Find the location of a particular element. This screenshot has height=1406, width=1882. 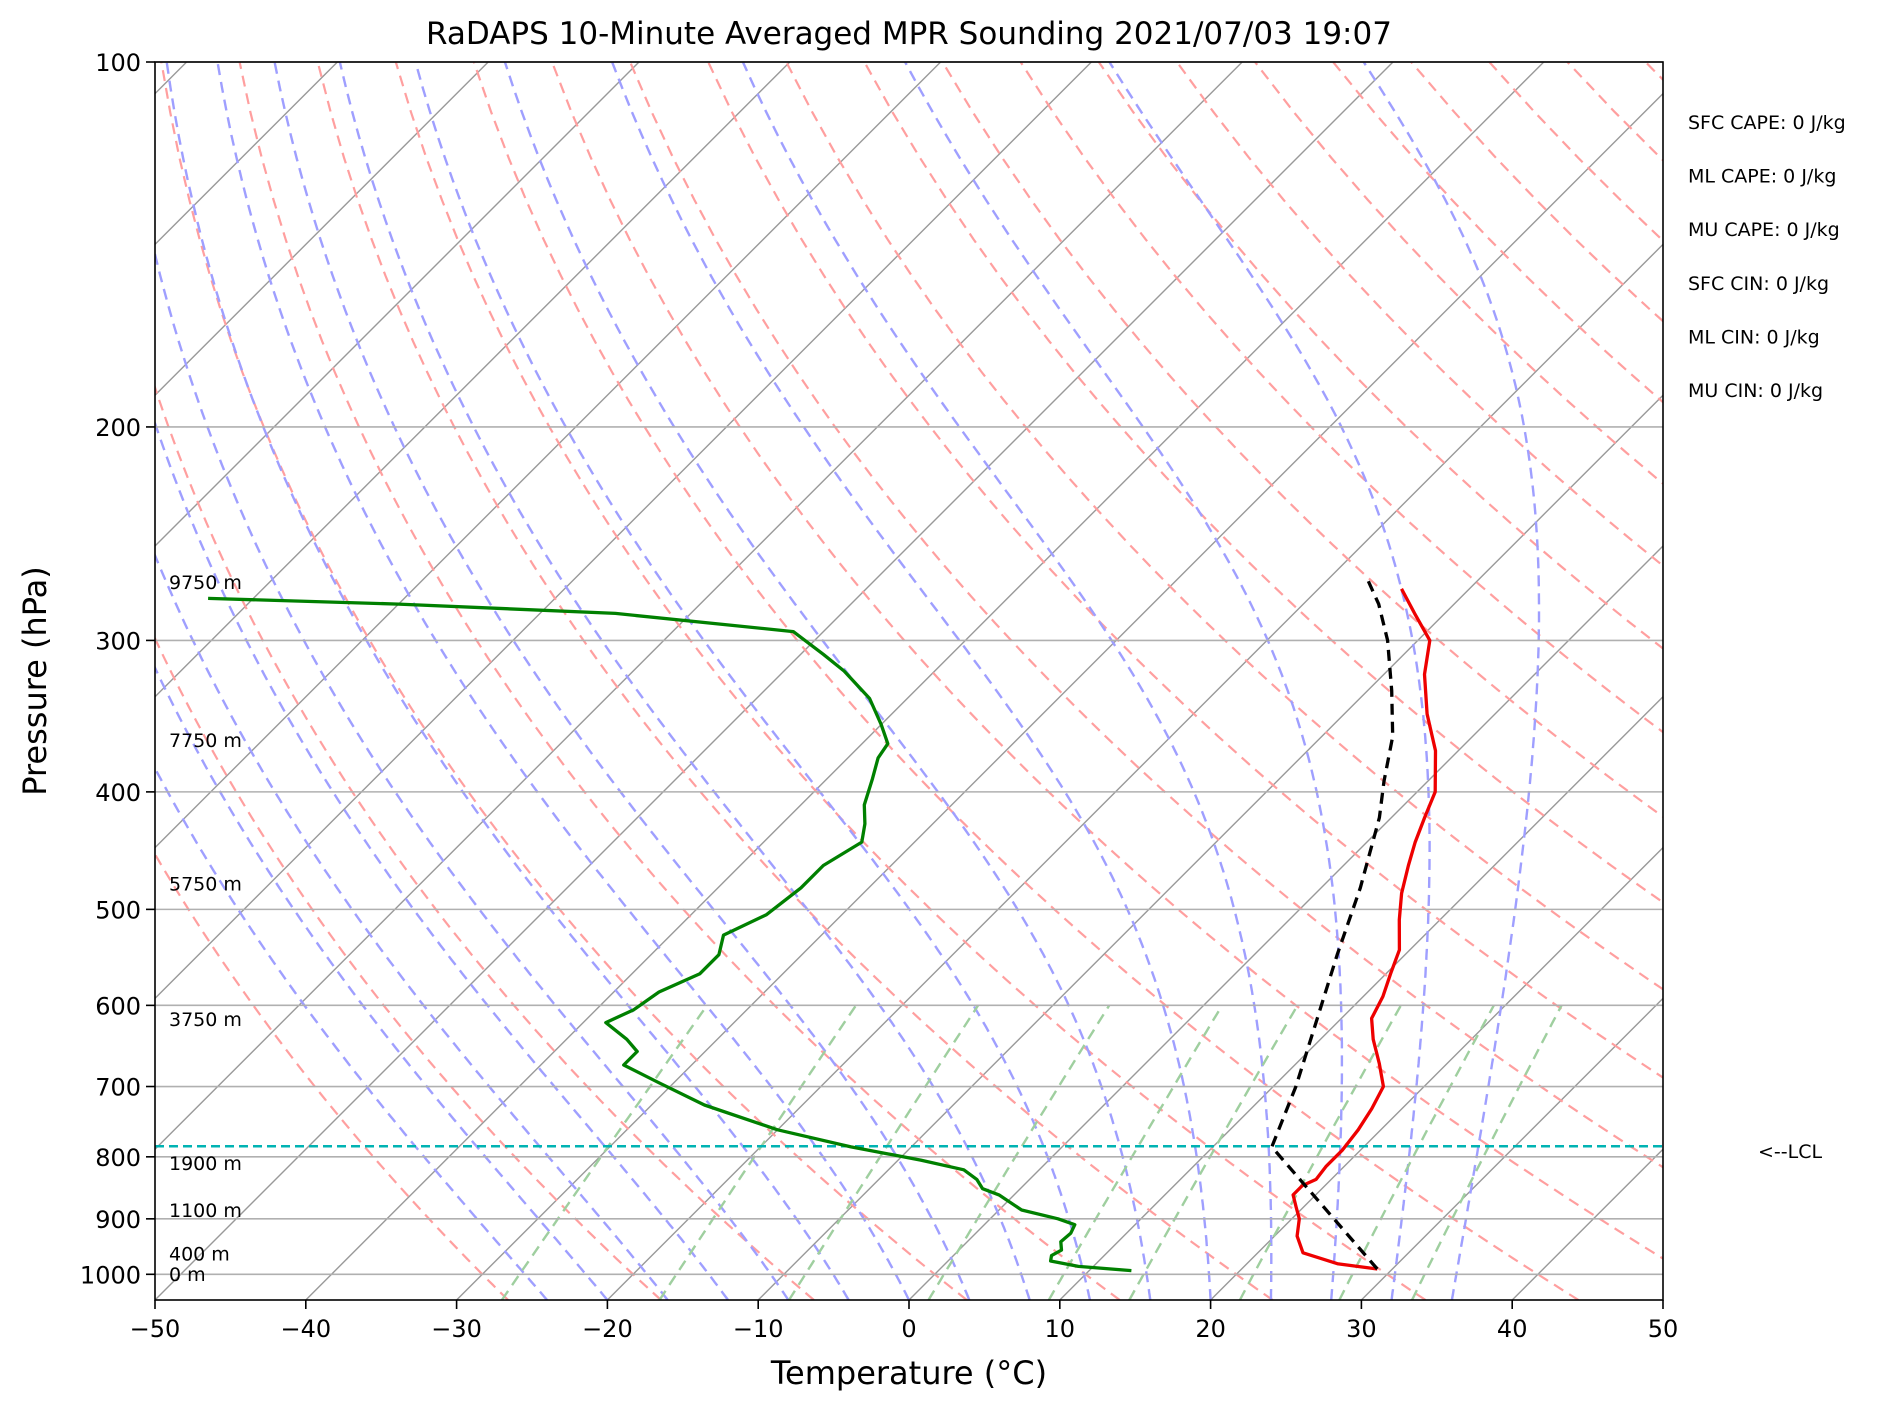

index-label: ML CIN: 0 J/kg is located at coordinates (1754, 337).